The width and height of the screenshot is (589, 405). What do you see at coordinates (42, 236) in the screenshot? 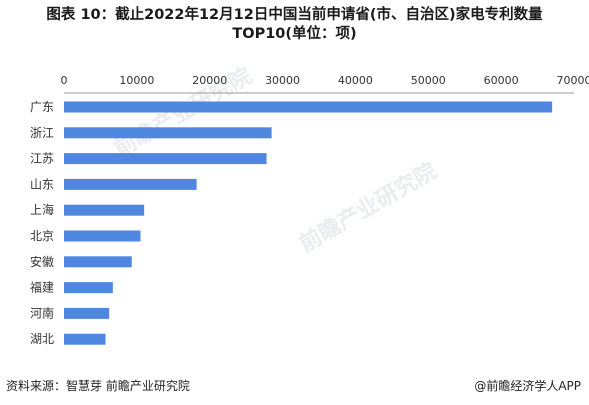
I see `category-label: 北京` at bounding box center [42, 236].